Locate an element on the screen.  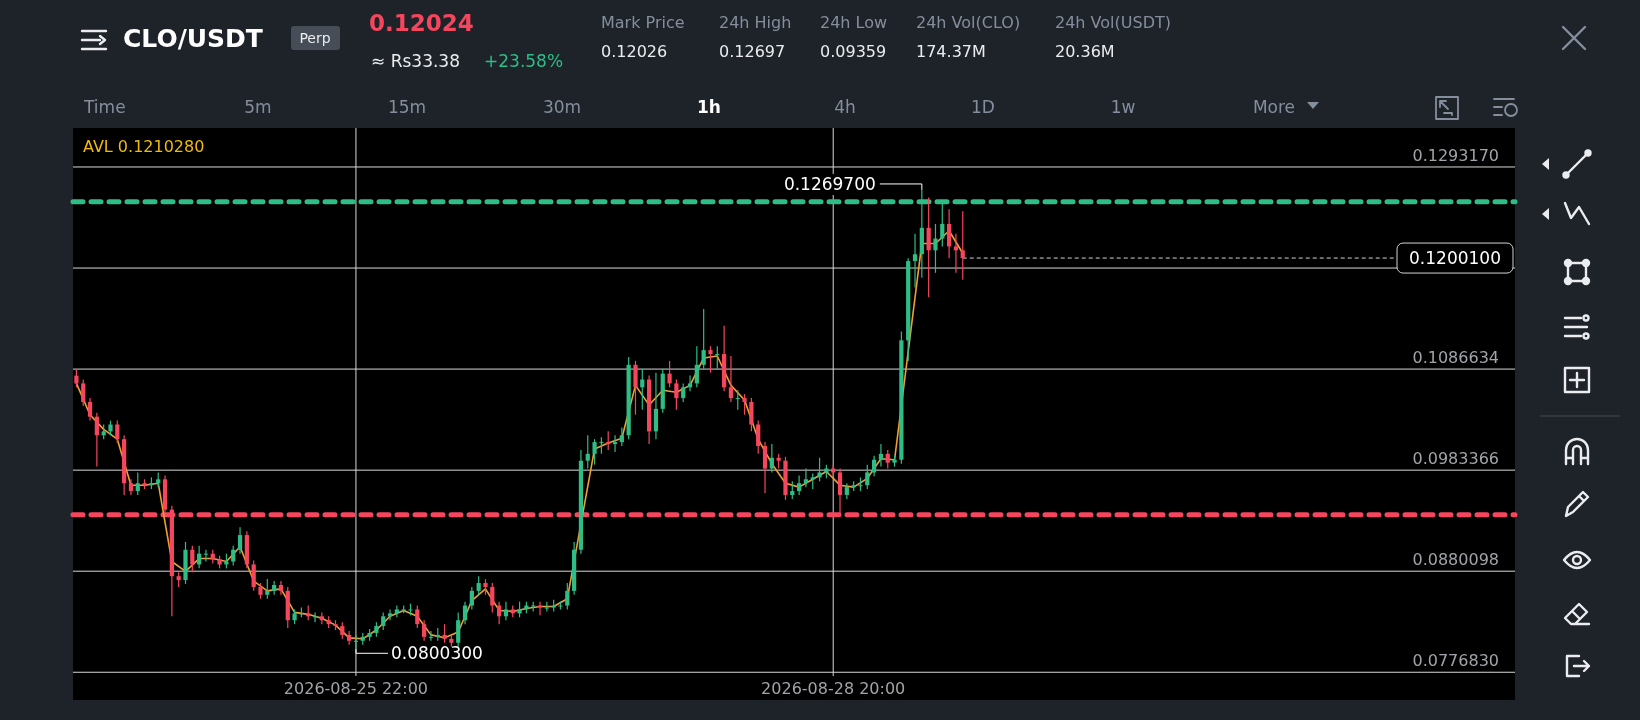
text: 4h is located at coordinates (845, 107).